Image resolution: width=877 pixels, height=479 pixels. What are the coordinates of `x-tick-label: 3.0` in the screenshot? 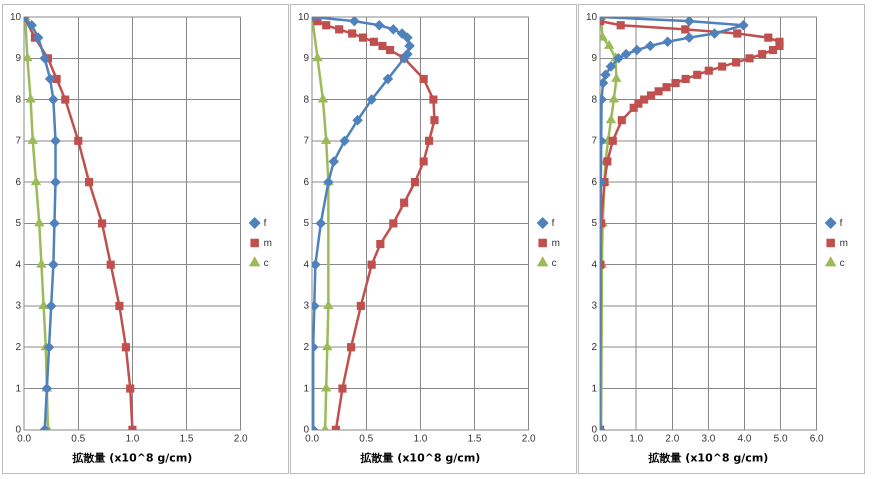 It's located at (708, 439).